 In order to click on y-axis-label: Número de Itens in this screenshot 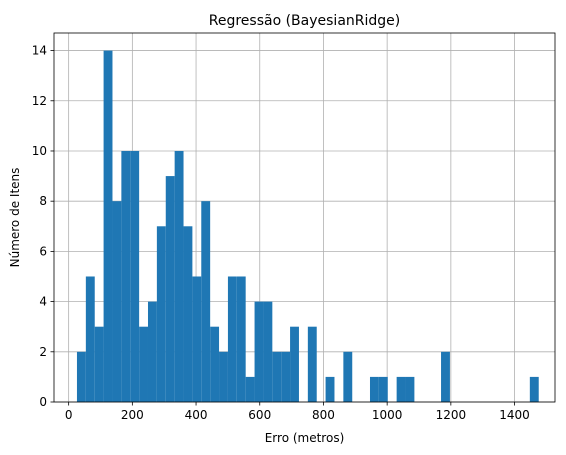, I will do `click(15, 218)`.